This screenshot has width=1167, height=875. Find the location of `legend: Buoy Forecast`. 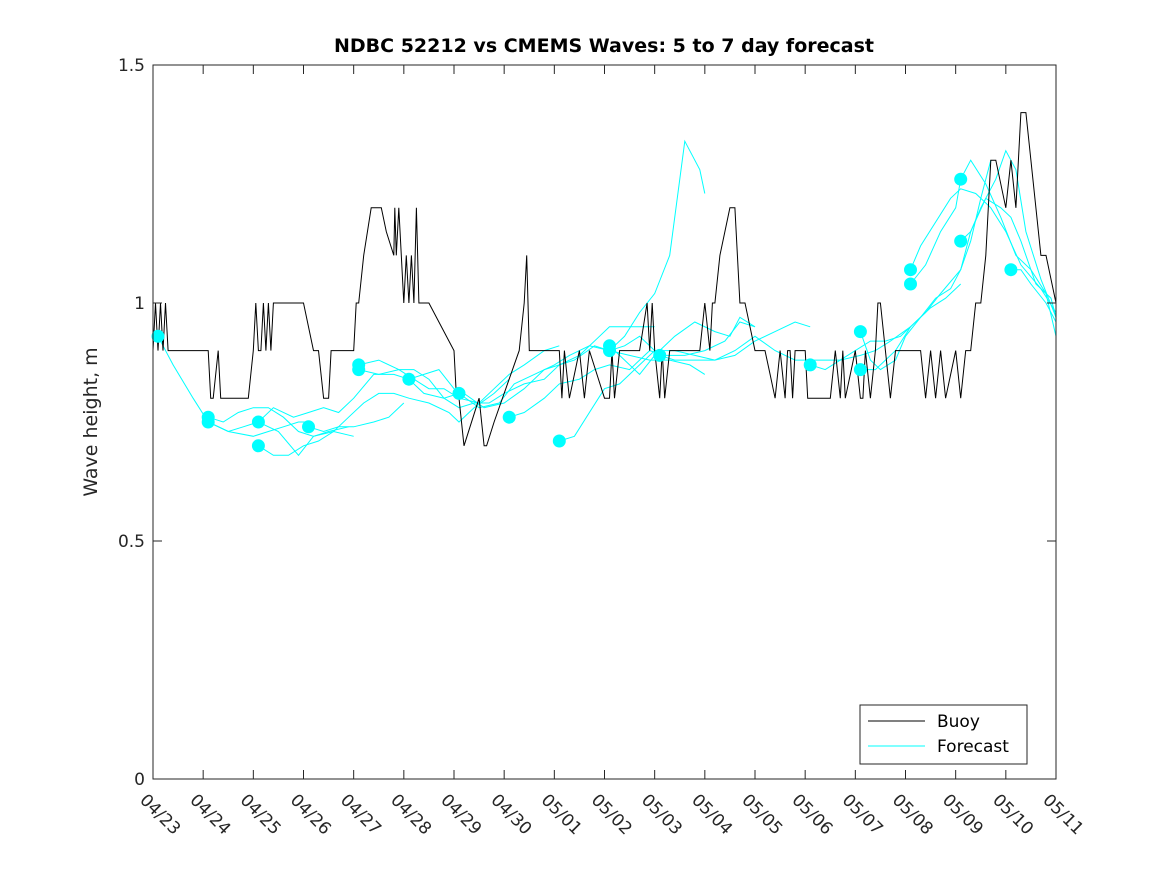

legend: Buoy Forecast is located at coordinates (943, 734).